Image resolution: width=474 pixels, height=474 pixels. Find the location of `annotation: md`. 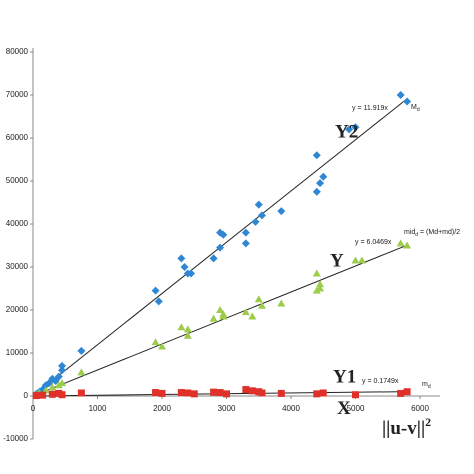

annotation: md is located at coordinates (426, 385).